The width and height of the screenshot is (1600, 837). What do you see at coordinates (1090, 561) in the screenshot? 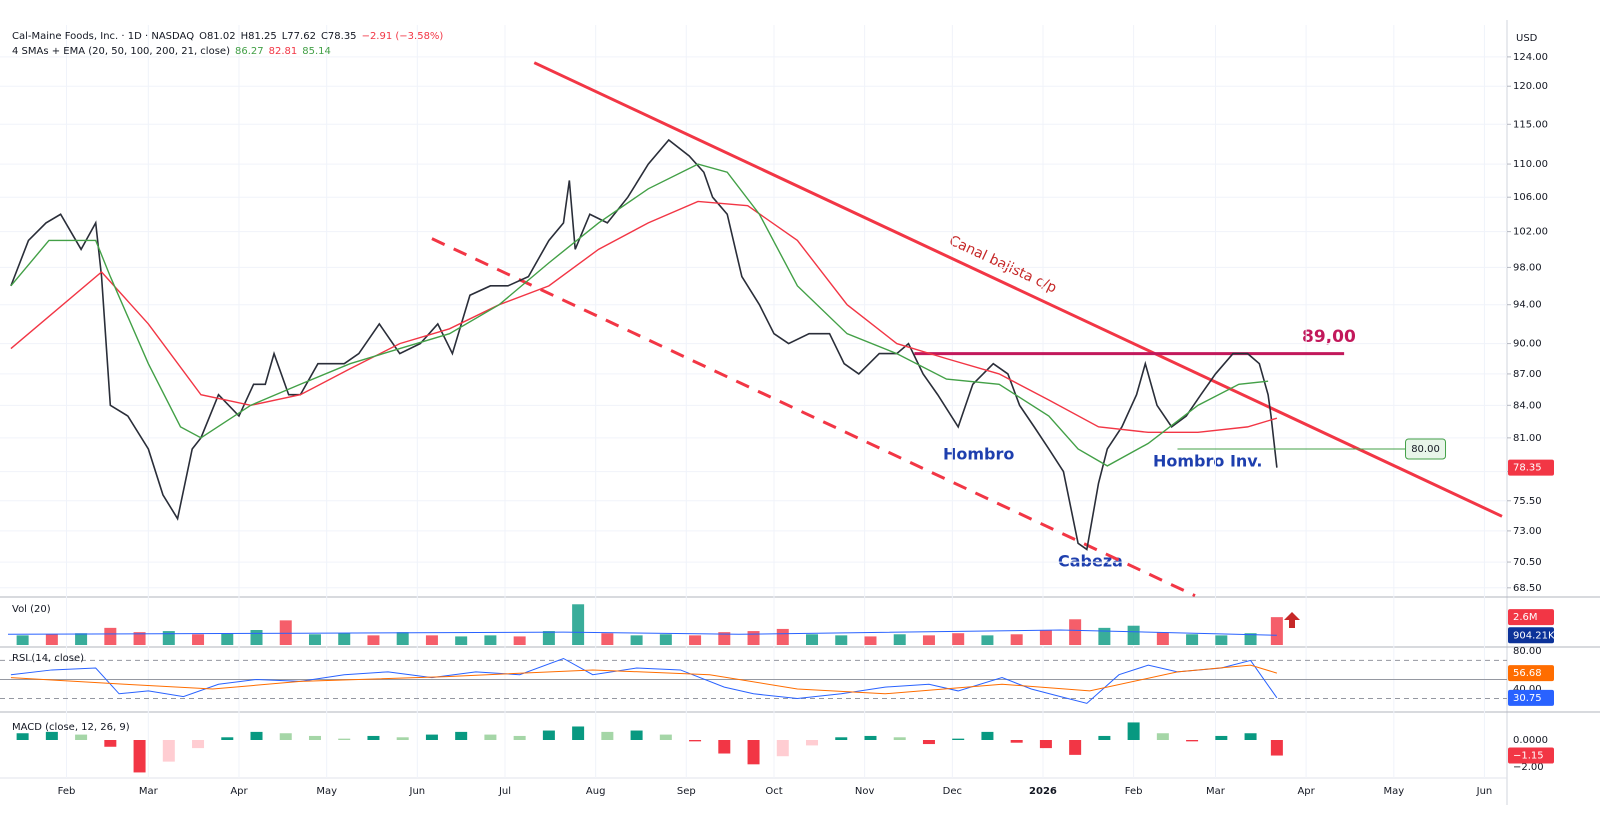
I see `head-label: Cabeza` at bounding box center [1090, 561].